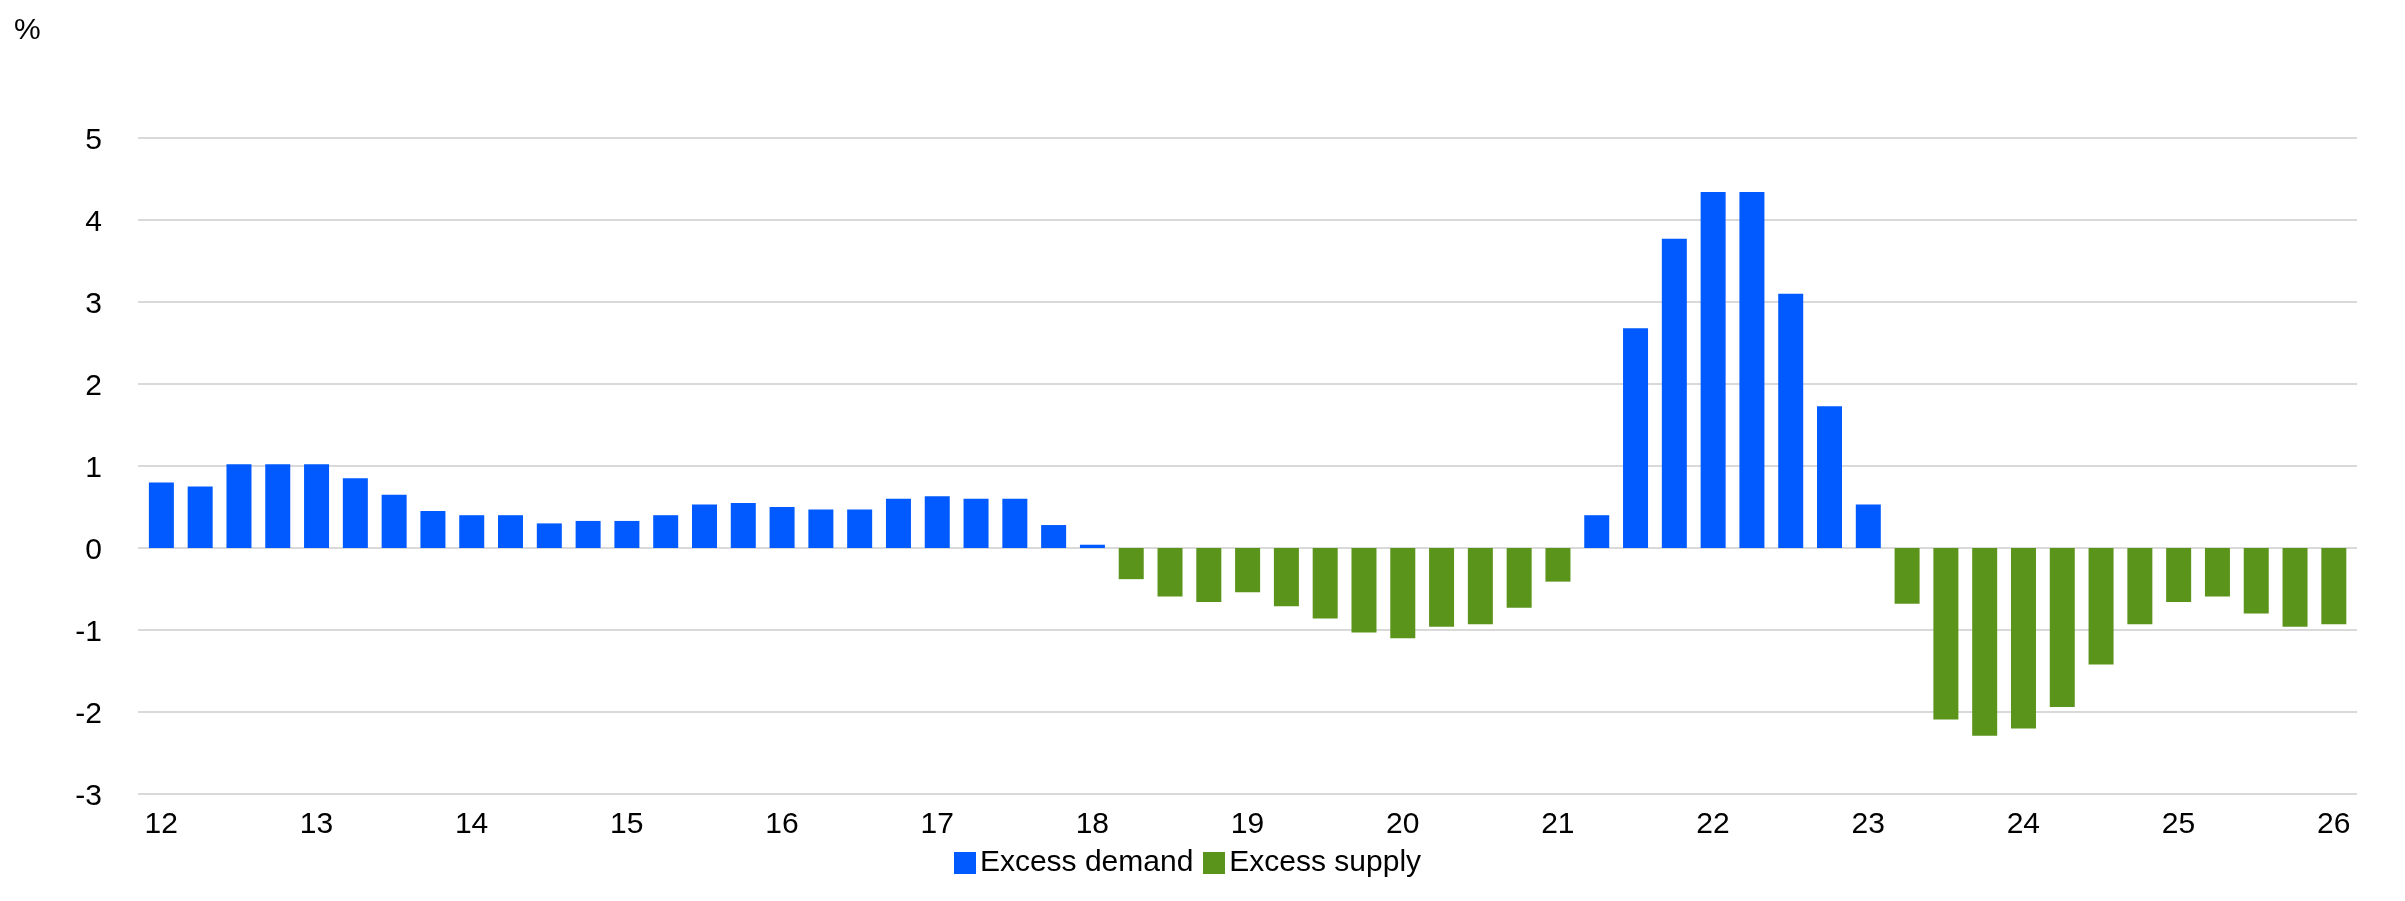  What do you see at coordinates (316, 823) in the screenshot?
I see `x-tick-label: 13` at bounding box center [316, 823].